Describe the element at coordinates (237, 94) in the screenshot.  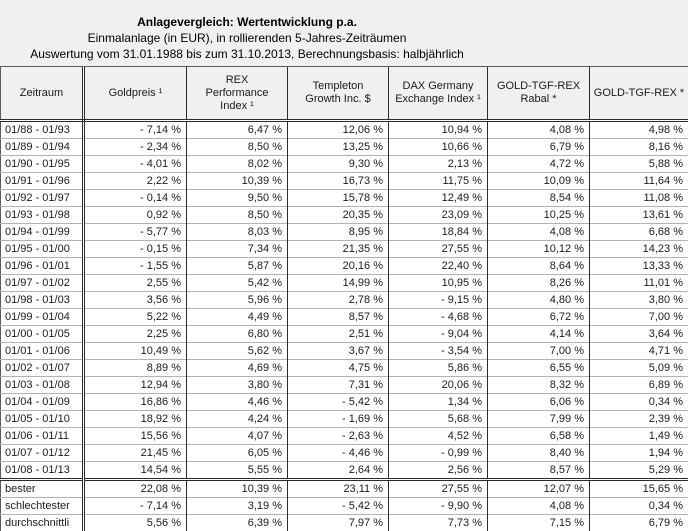
I see `column-header: REX Performance Index ¹` at that location.